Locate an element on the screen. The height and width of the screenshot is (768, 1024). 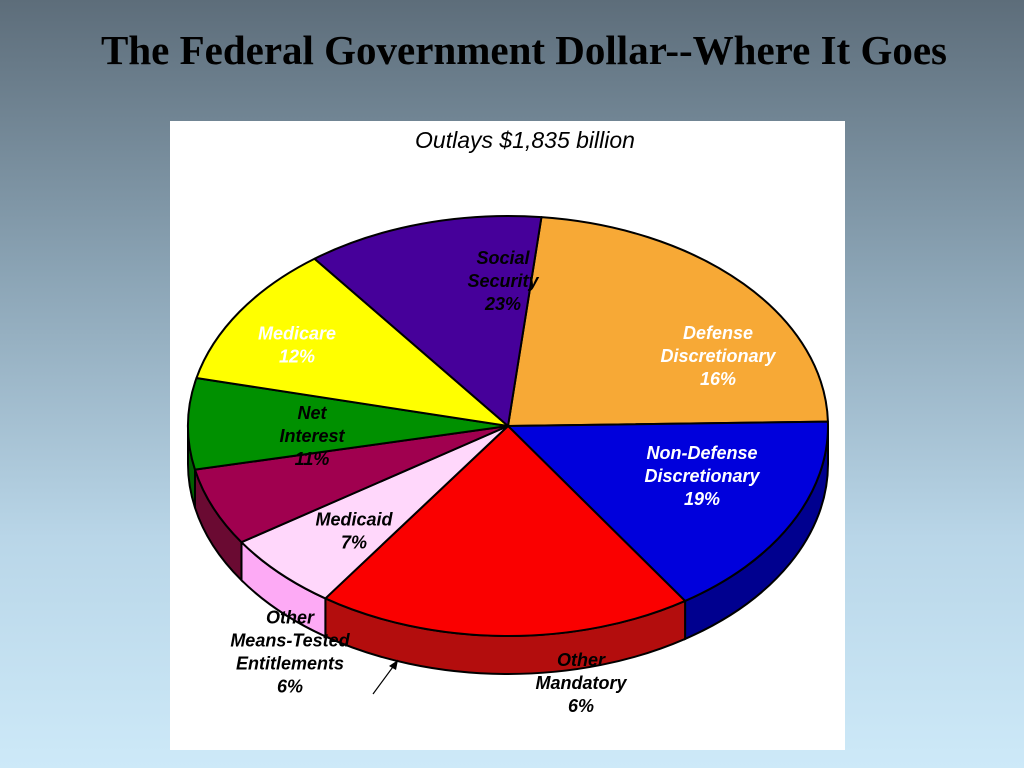
pie-label-line: Medicare is located at coordinates (297, 334).